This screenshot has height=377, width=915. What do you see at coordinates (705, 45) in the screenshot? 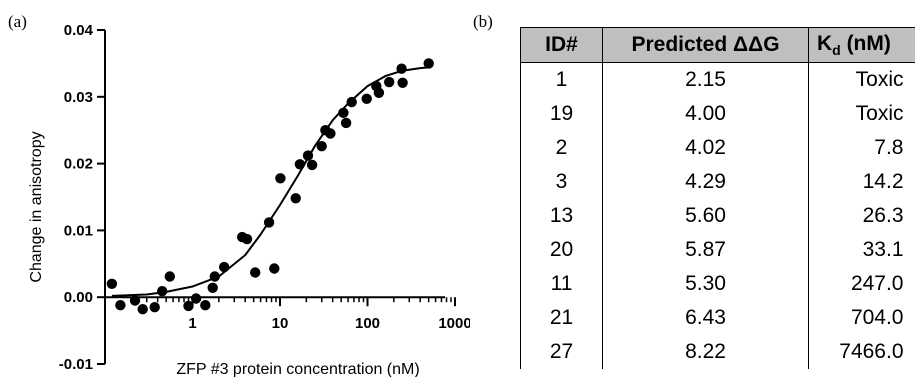
I see `header-ddg: Predicted ΔΔG` at bounding box center [705, 45].